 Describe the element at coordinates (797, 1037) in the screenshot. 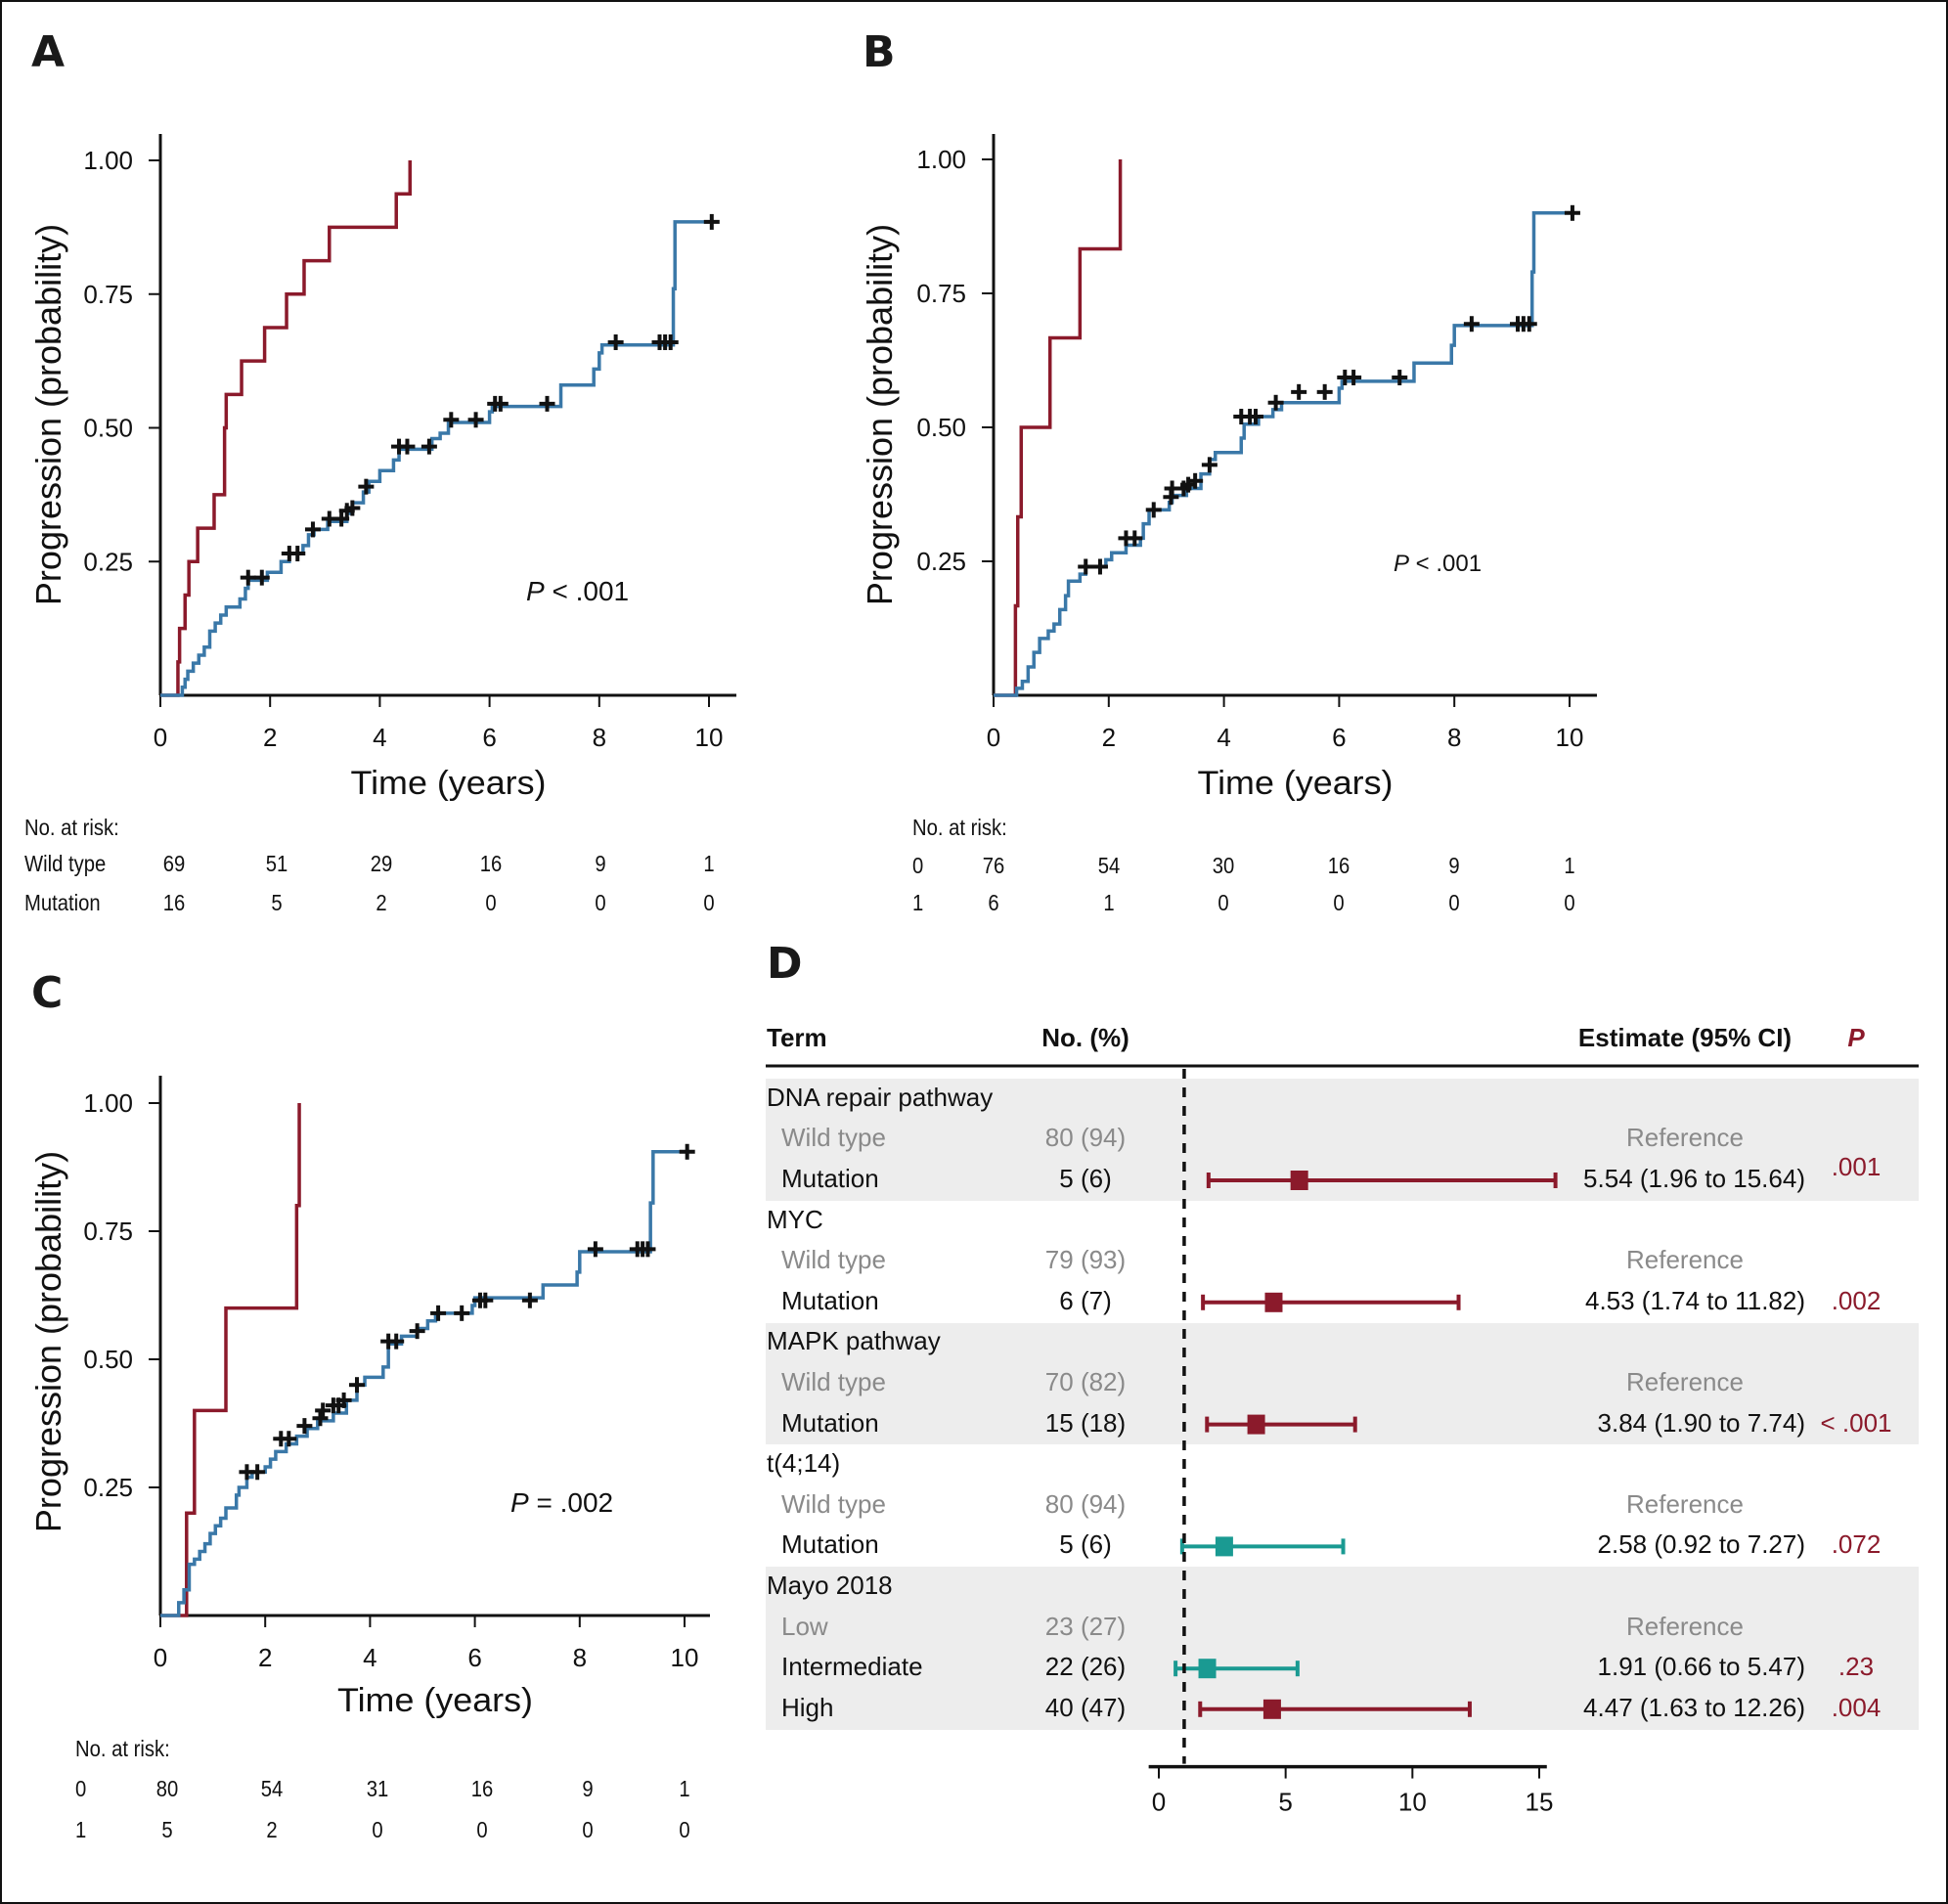

I see `forest-header-term: Term` at that location.